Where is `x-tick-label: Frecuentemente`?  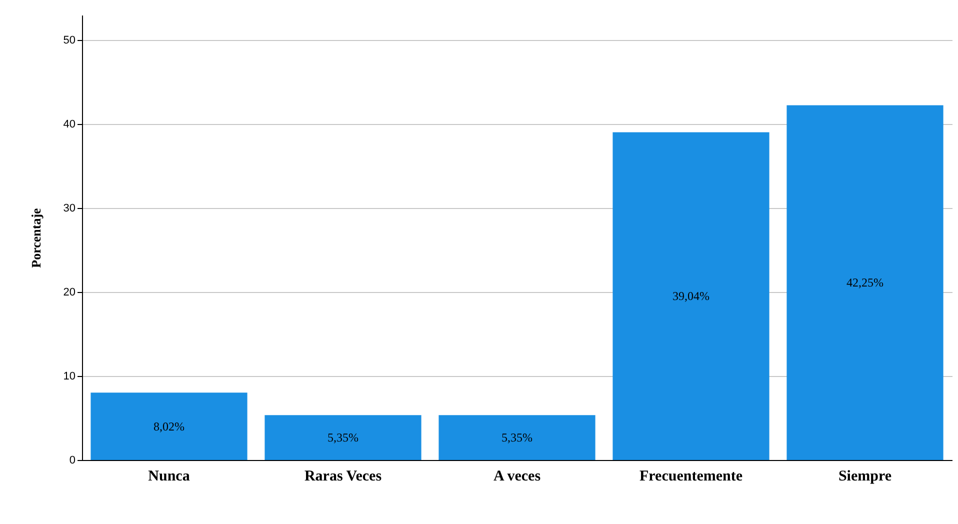 x-tick-label: Frecuentemente is located at coordinates (691, 476).